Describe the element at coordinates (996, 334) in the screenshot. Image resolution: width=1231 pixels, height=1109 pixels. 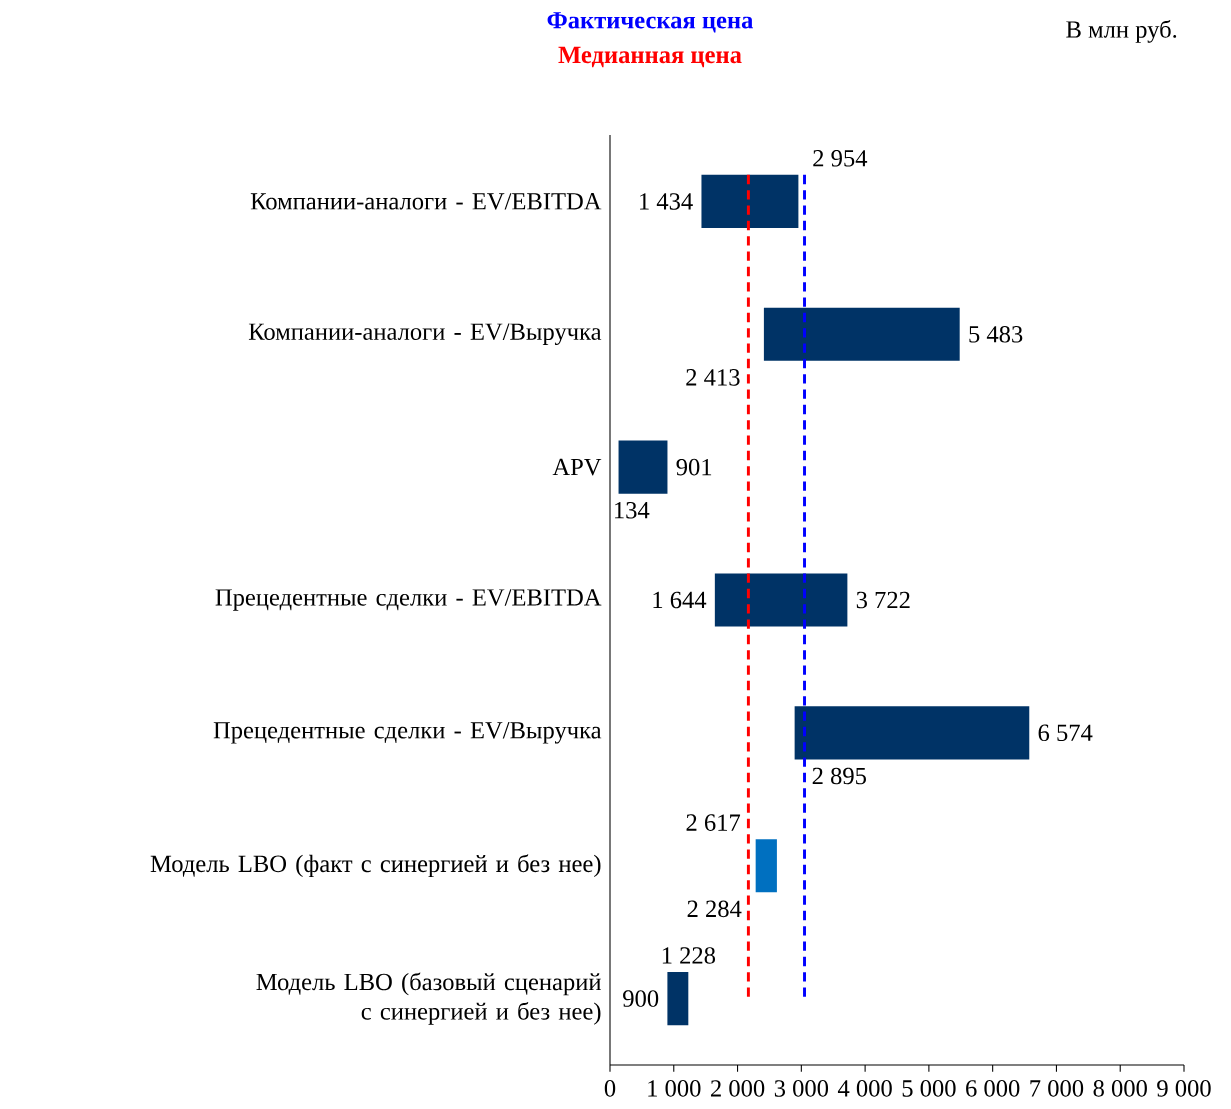
I see `annotation: 5 483` at that location.